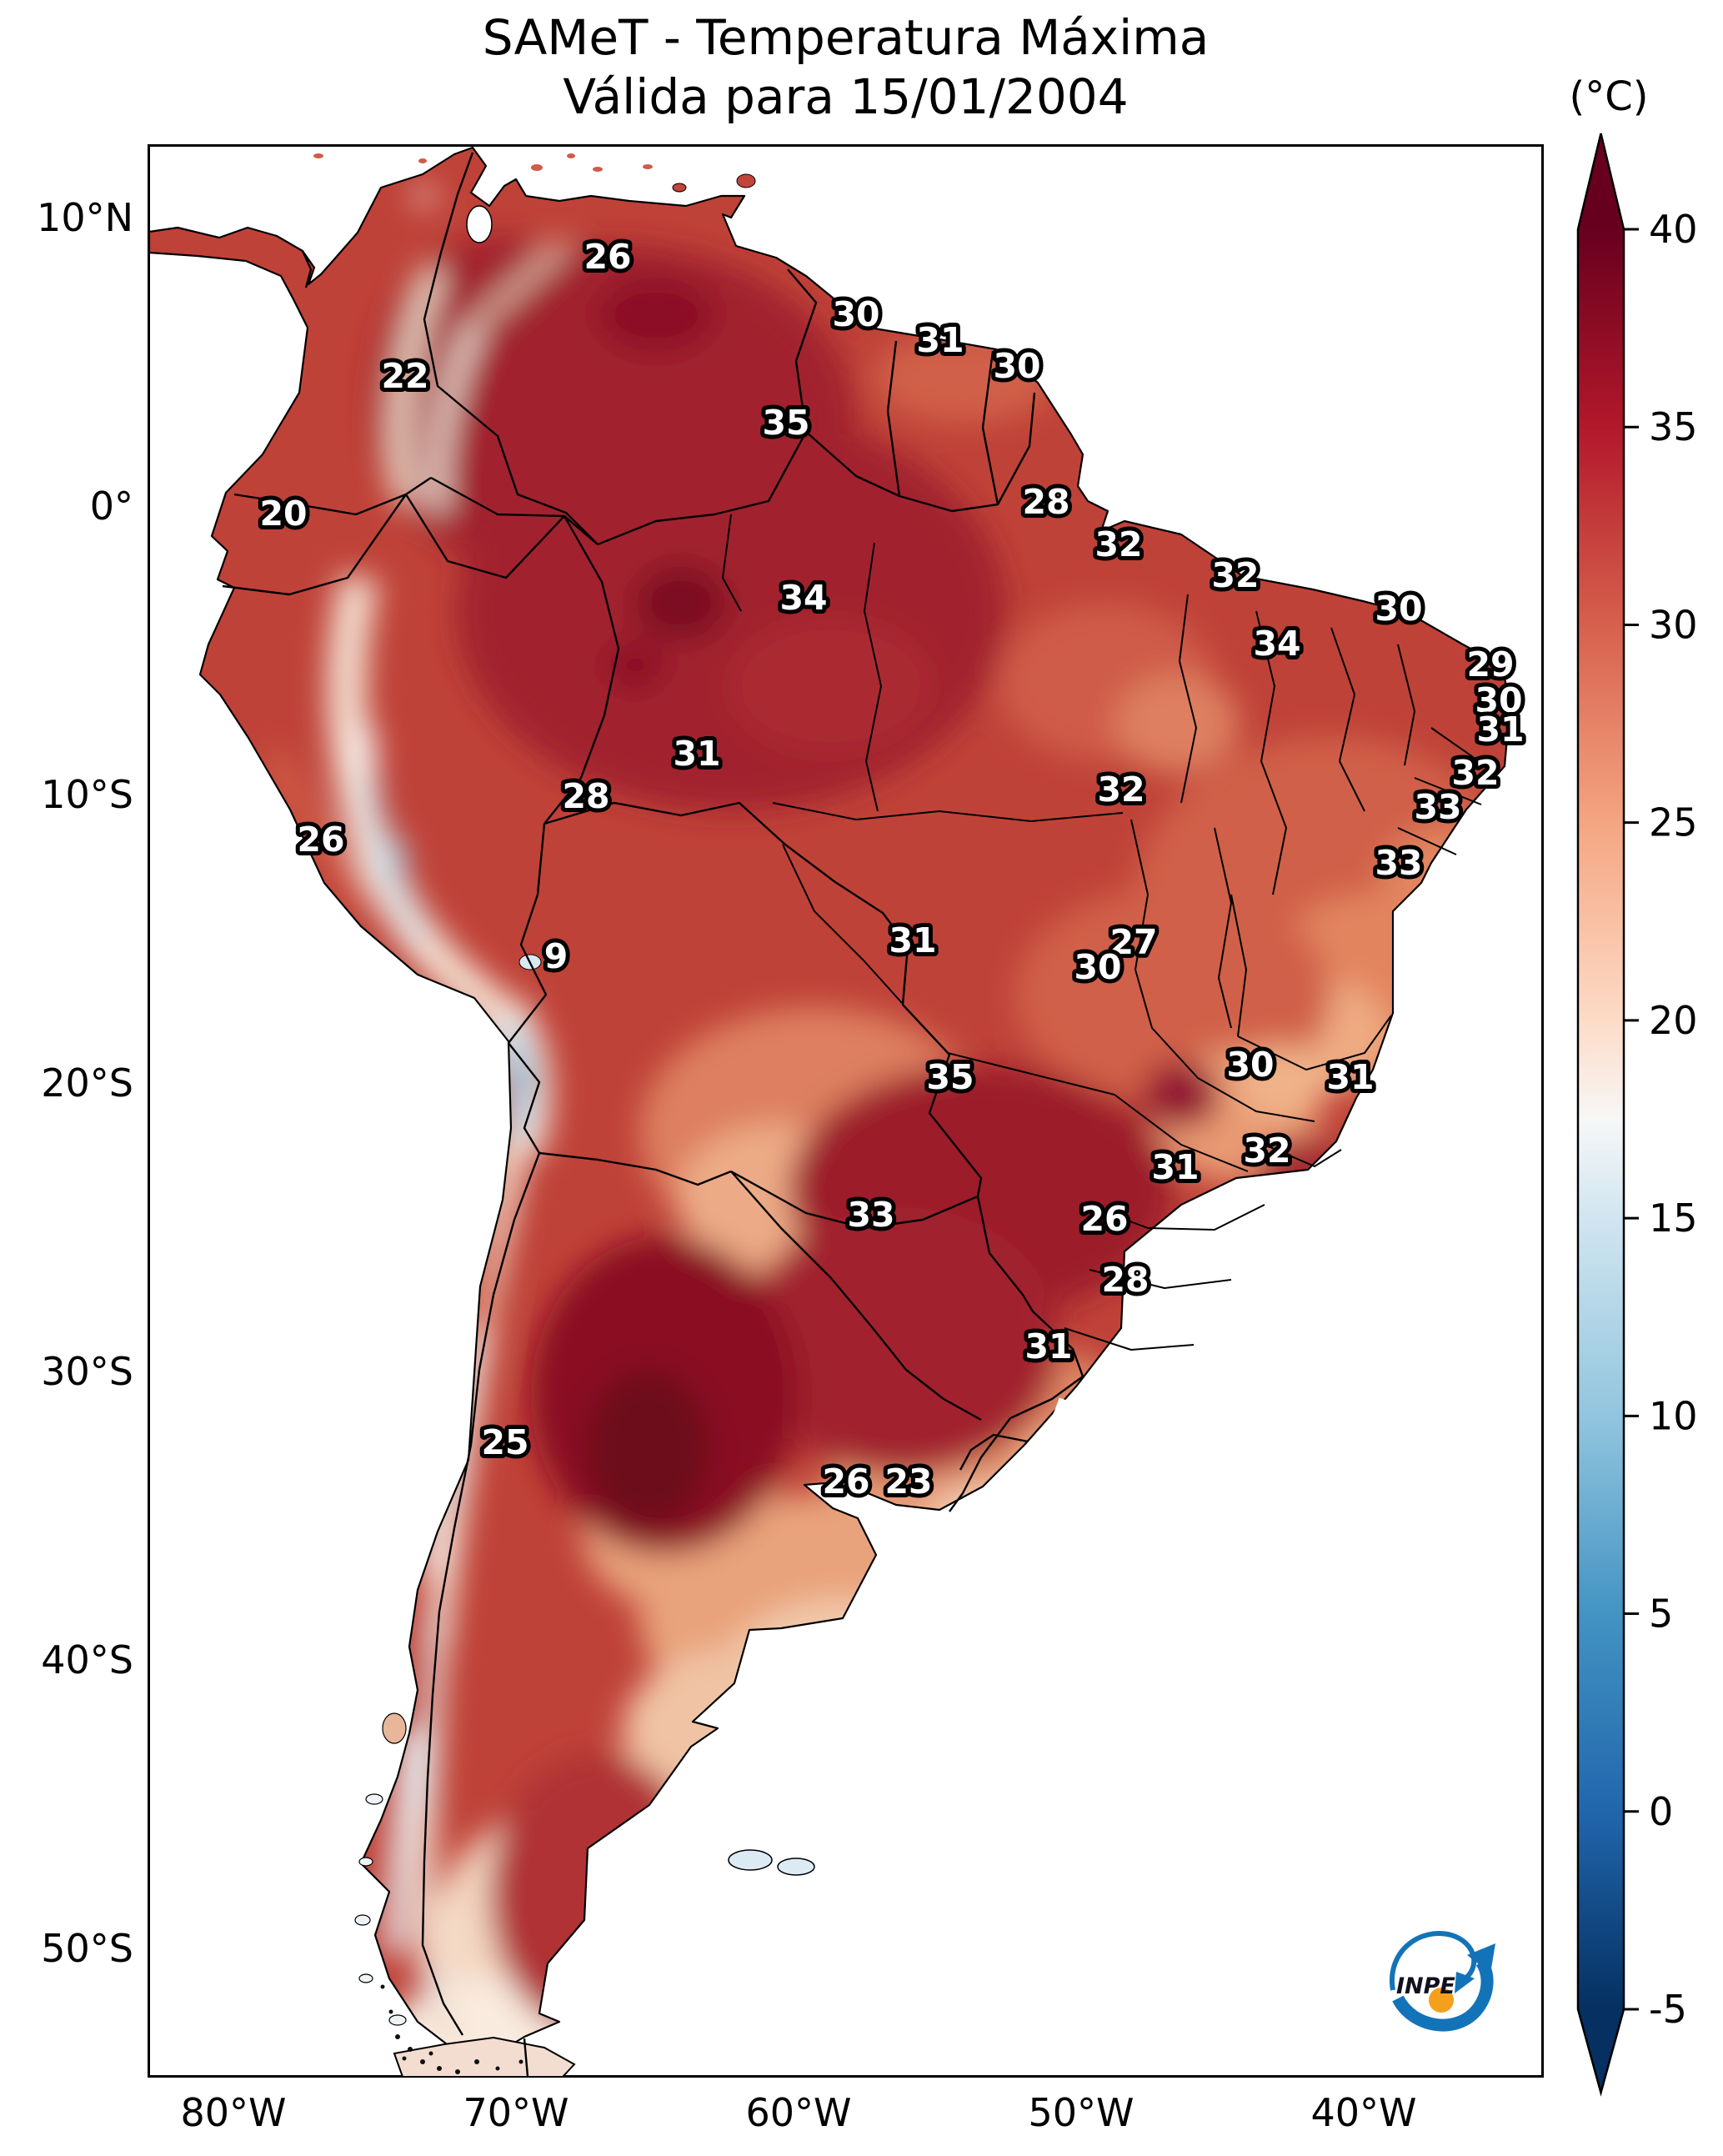 This screenshot has width=1723, height=2156. What do you see at coordinates (1674, 822) in the screenshot?
I see `colorbar-tick-label: 25` at bounding box center [1674, 822].